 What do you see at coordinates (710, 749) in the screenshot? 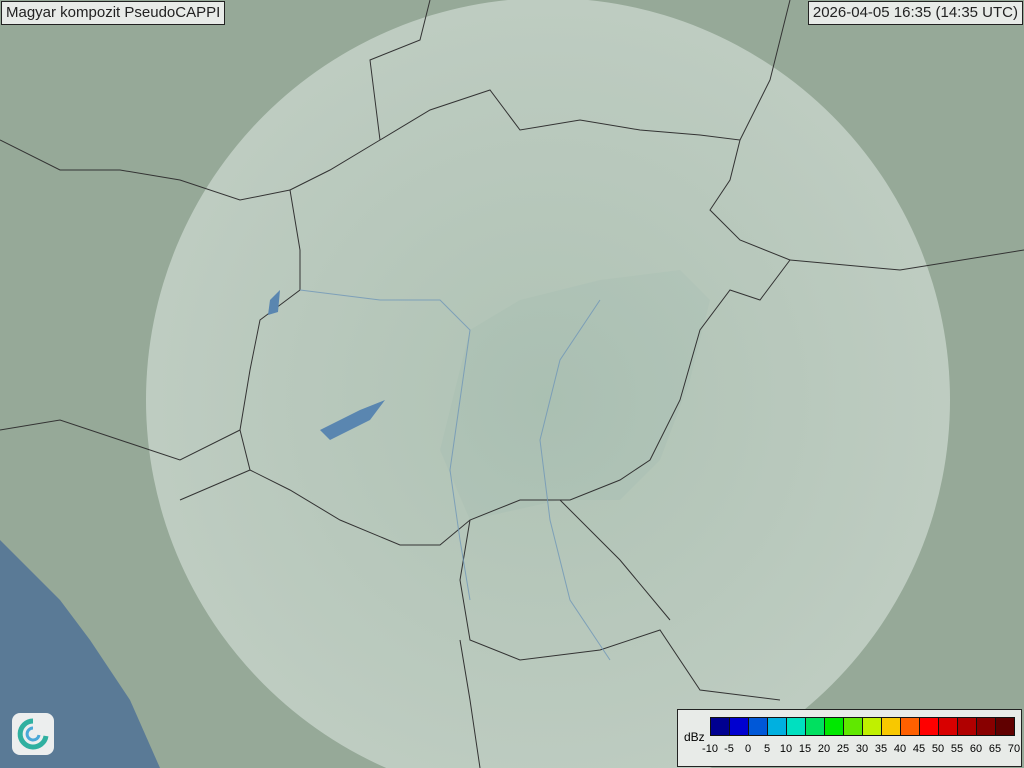
I see `legend-tick: -10` at bounding box center [710, 749].